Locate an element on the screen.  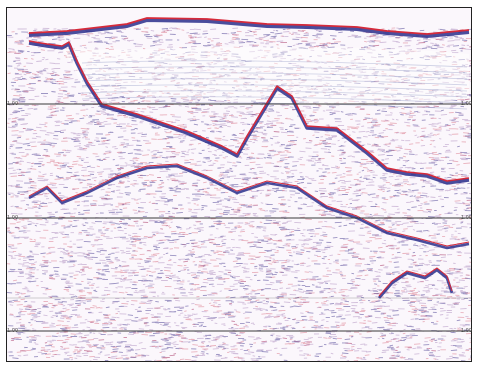
upper-sediment-fill is located at coordinates (265, 76).